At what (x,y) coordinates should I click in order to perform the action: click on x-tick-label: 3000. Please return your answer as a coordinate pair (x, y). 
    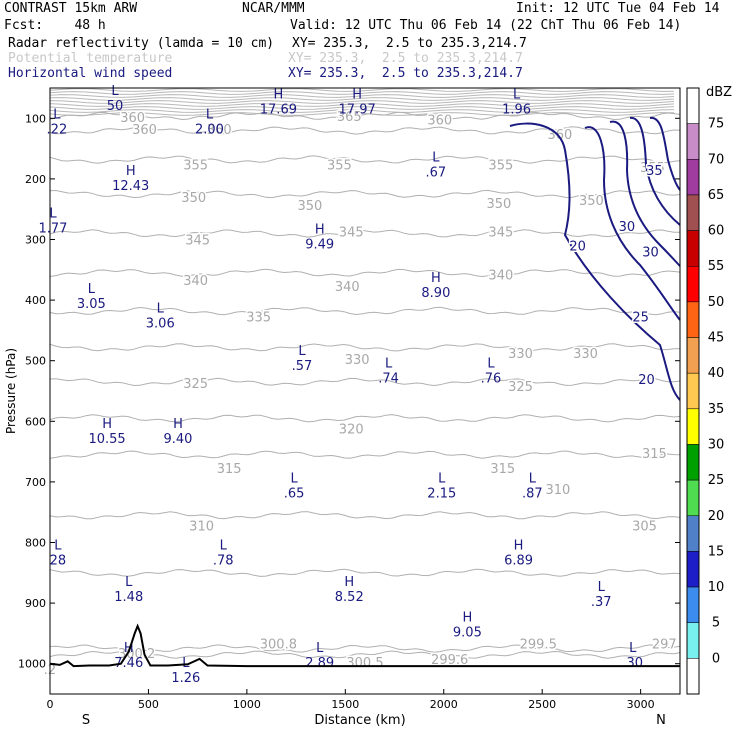
    Looking at the image, I should click on (641, 704).